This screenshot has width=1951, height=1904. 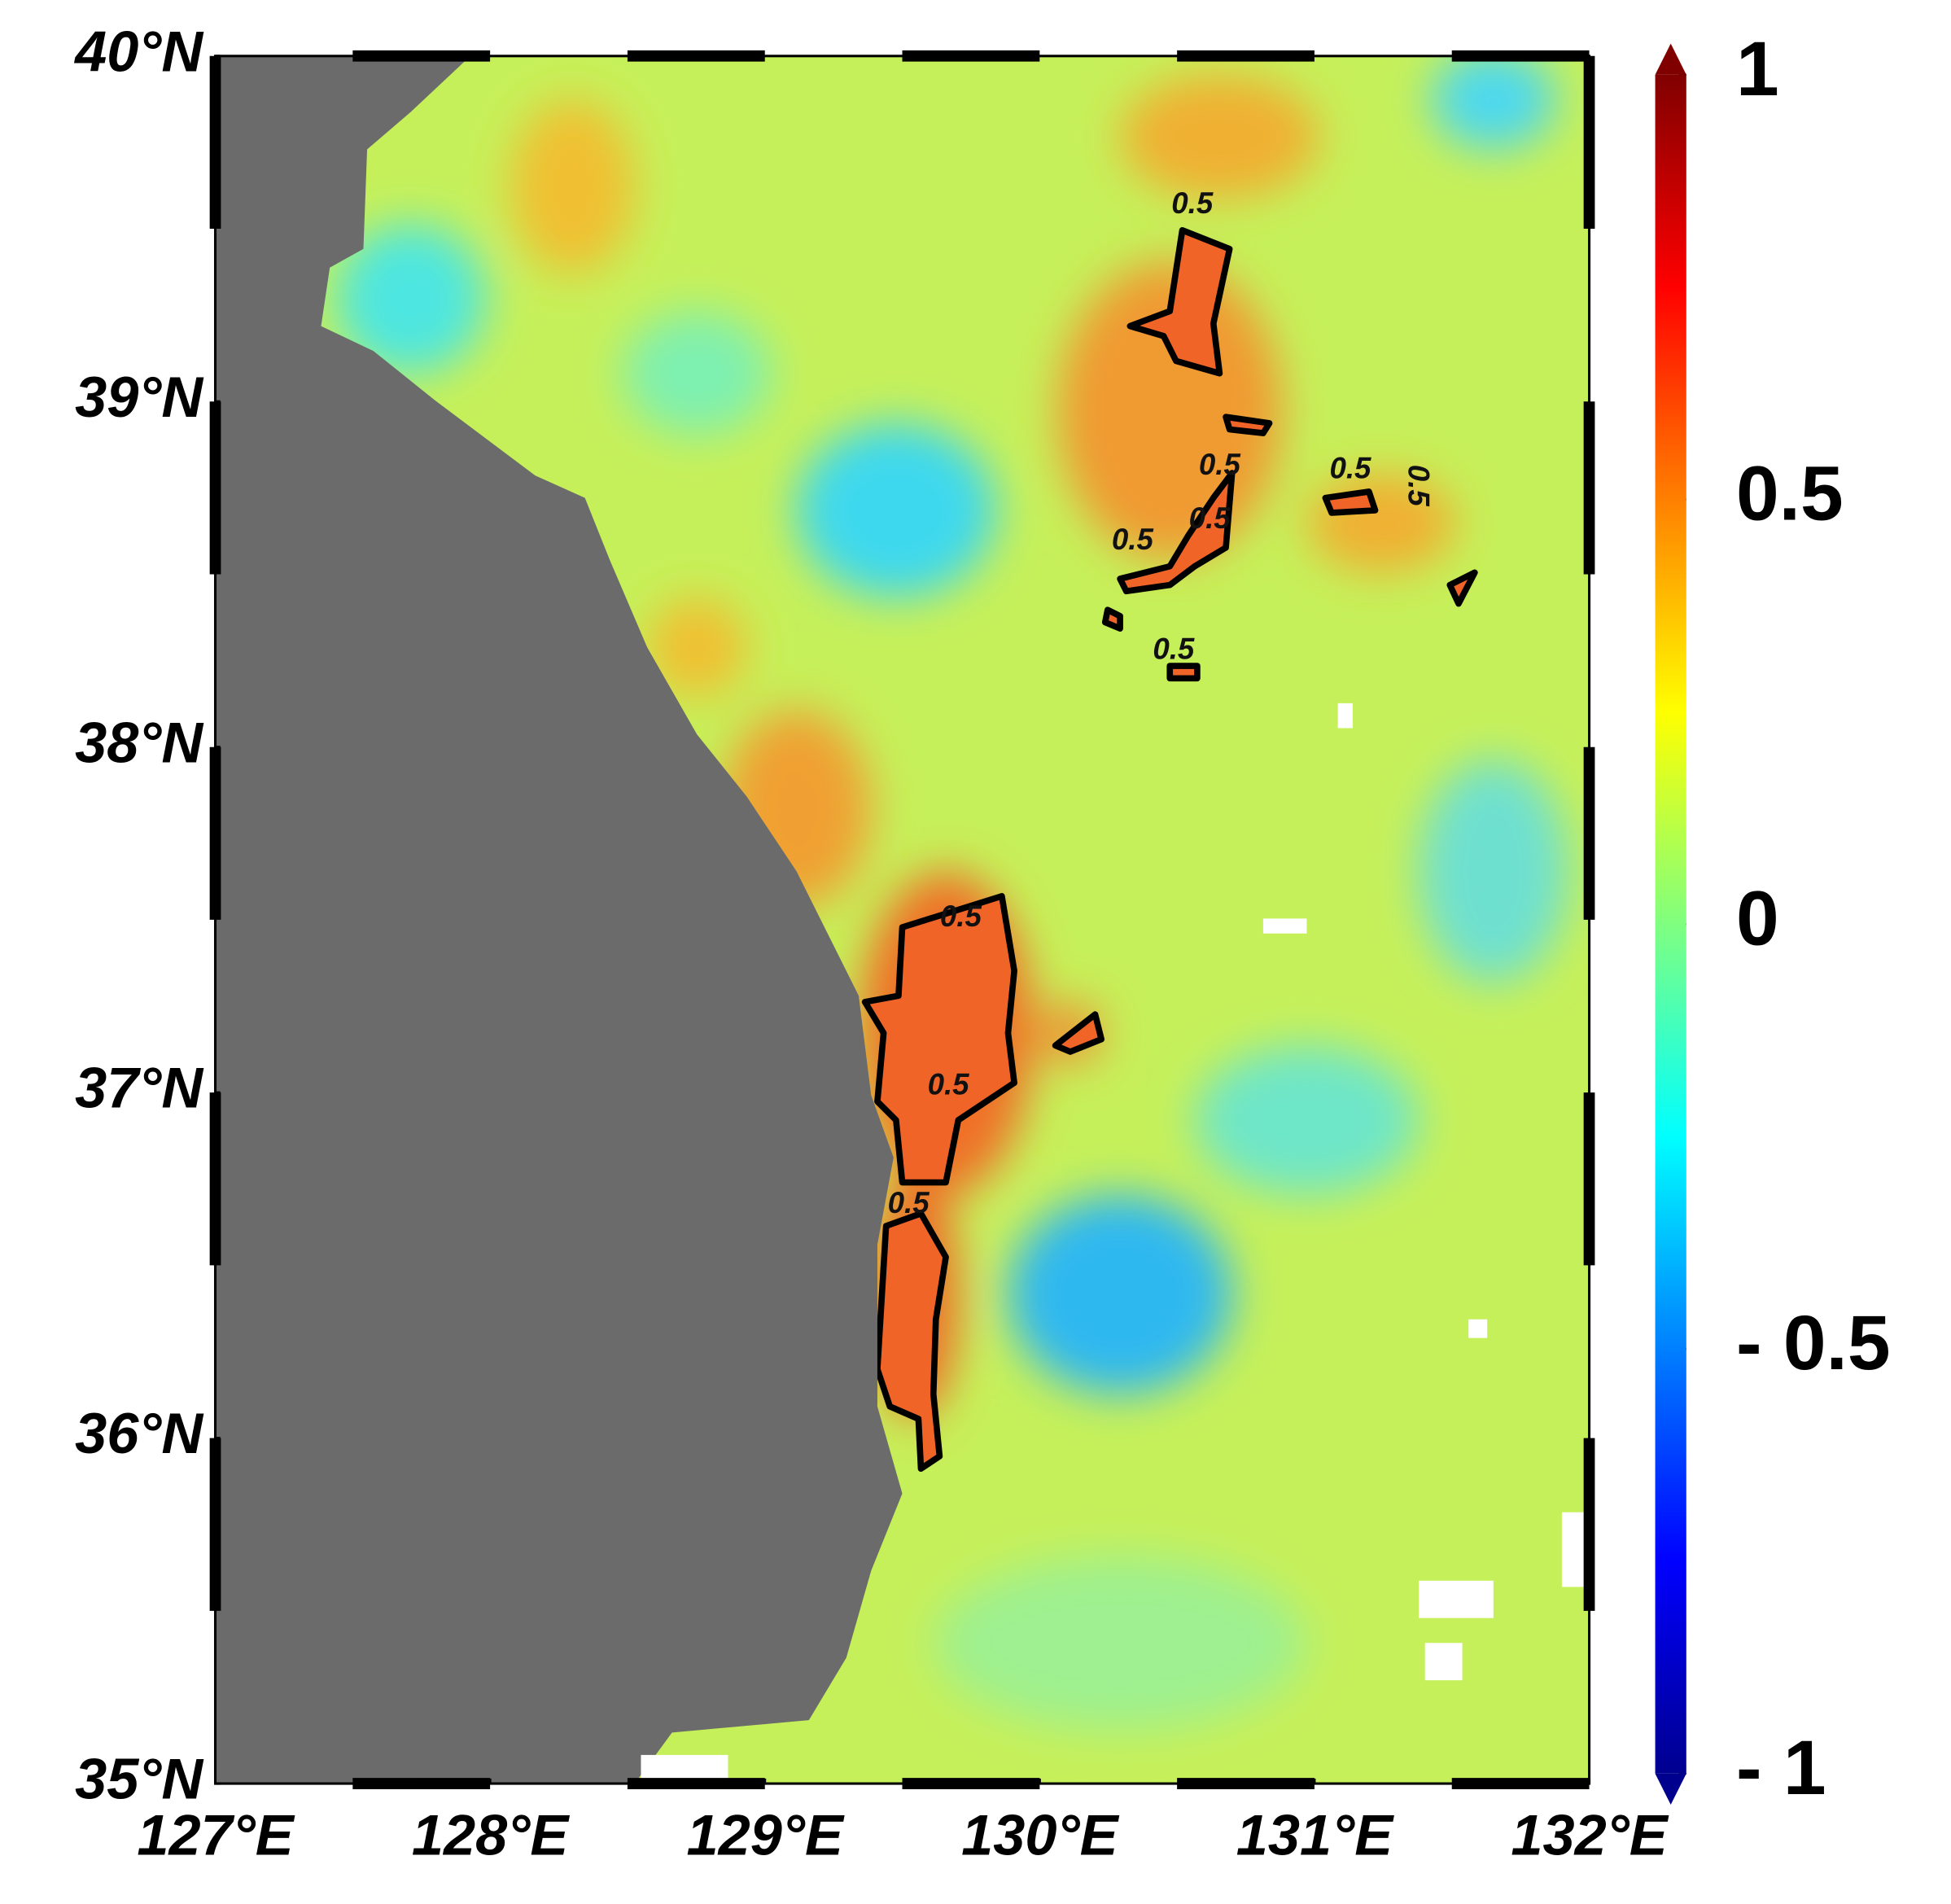 I want to click on lat-tick-label: 36°N, so click(x=139, y=1433).